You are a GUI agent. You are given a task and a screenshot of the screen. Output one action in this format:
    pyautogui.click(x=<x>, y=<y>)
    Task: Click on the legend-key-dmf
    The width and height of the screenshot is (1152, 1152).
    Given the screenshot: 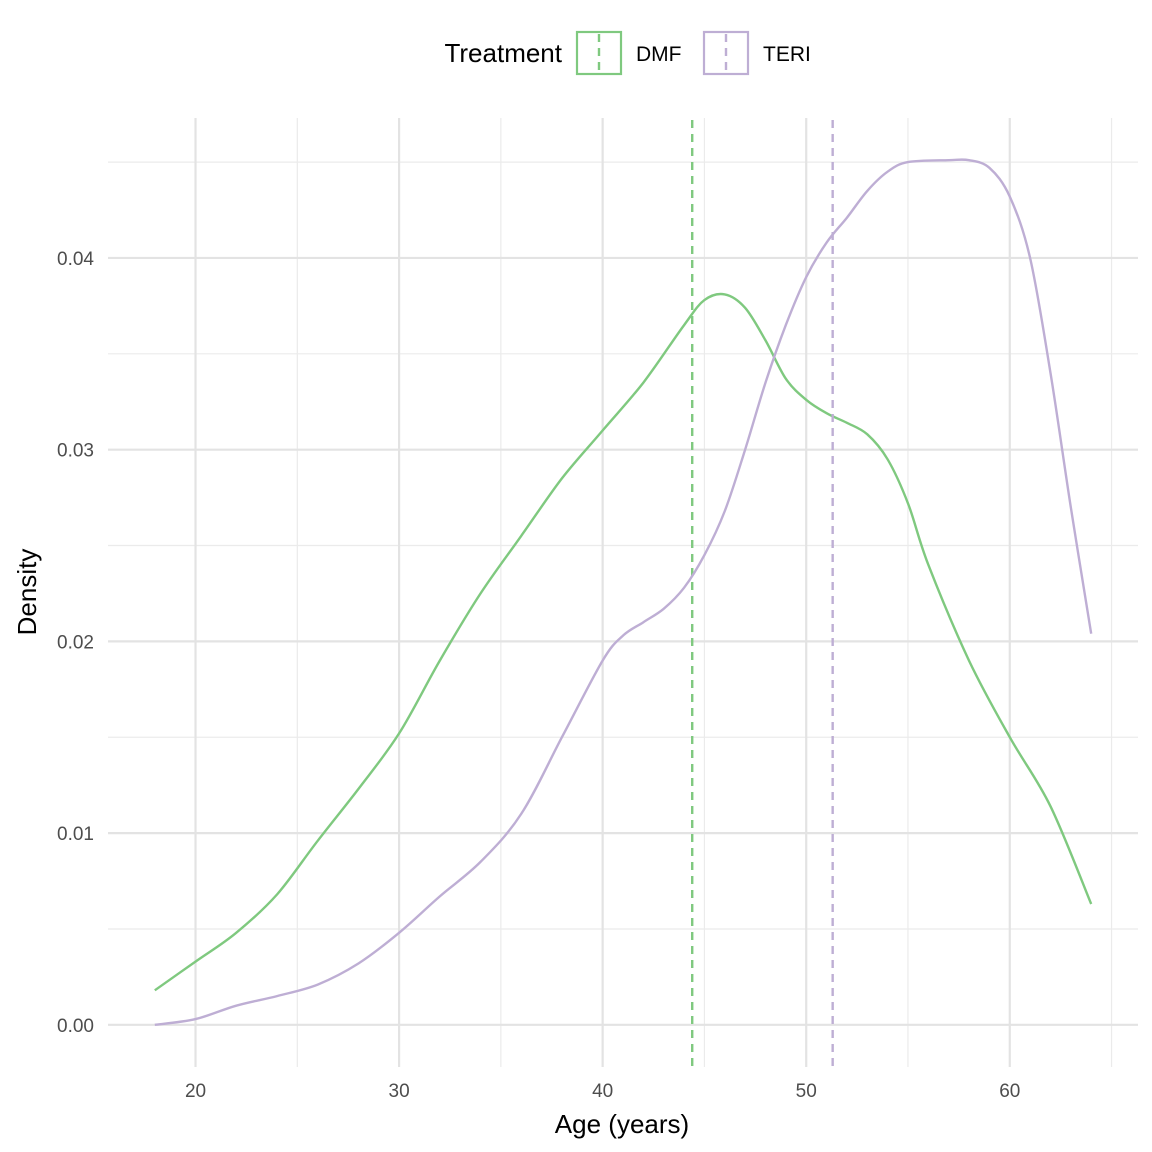 What is the action you would take?
    pyautogui.click(x=599, y=53)
    